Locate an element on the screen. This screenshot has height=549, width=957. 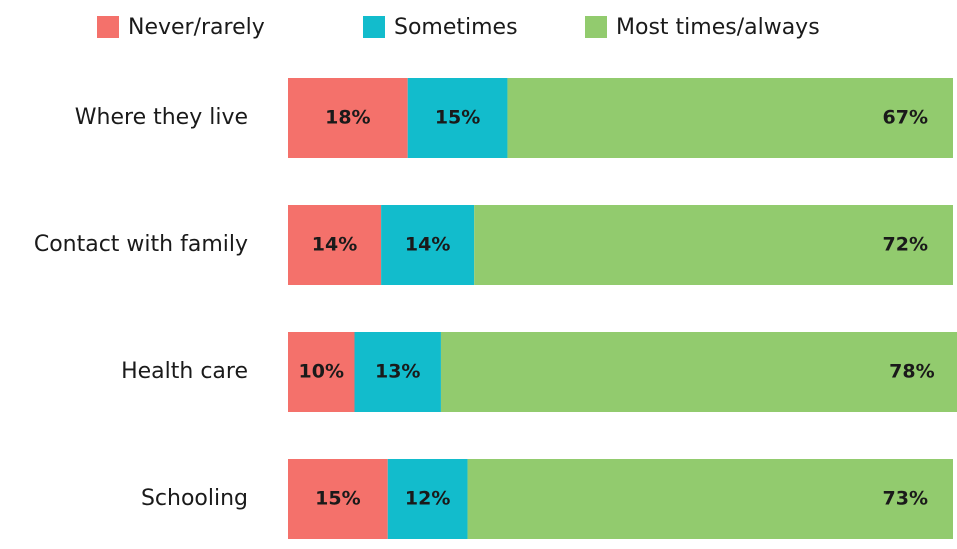
category-label: Where they live is located at coordinates (161, 117).